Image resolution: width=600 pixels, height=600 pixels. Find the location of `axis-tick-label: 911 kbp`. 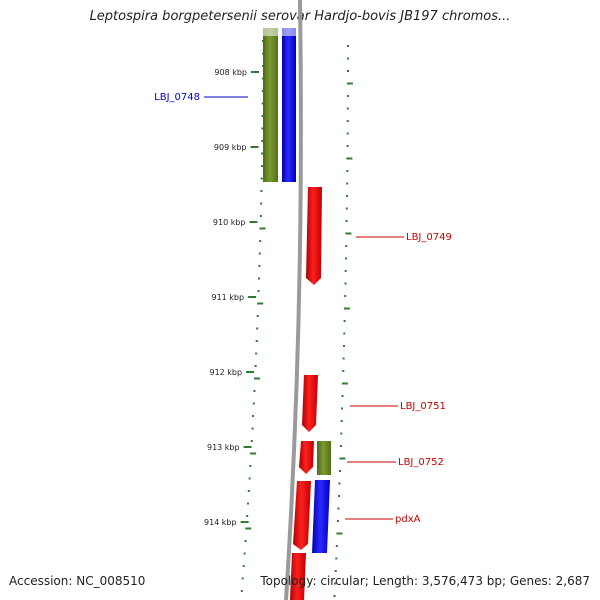

axis-tick-label: 911 kbp is located at coordinates (227, 297).